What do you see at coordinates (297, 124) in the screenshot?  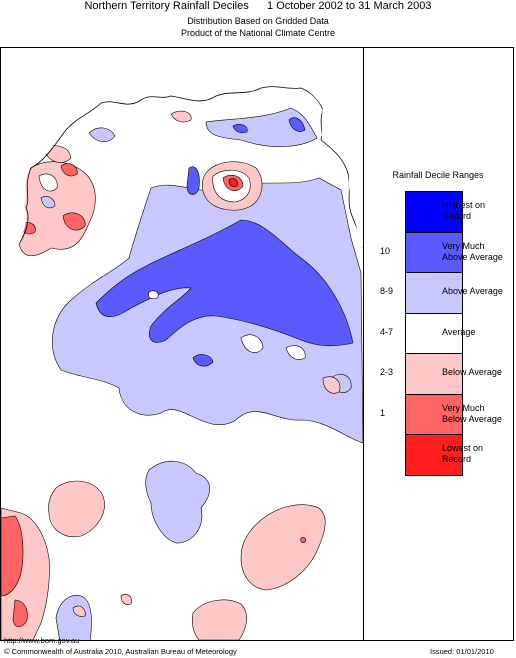 I see `very-much-above-average-coast` at bounding box center [297, 124].